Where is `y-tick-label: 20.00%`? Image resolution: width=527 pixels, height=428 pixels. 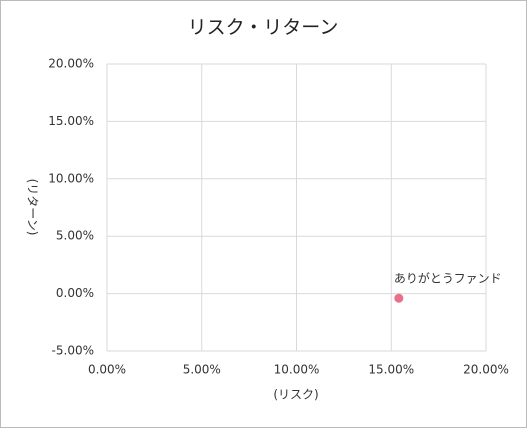
y-tick-label: 20.00% is located at coordinates (71, 64).